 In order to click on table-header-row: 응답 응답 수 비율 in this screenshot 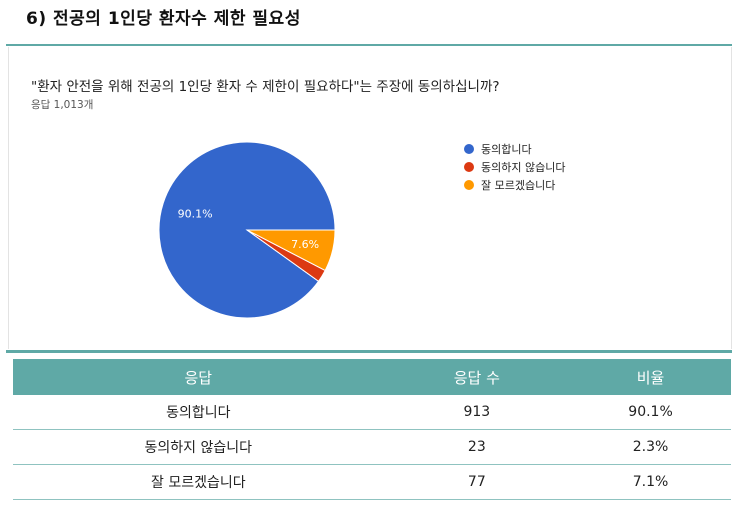, I will do `click(372, 377)`.